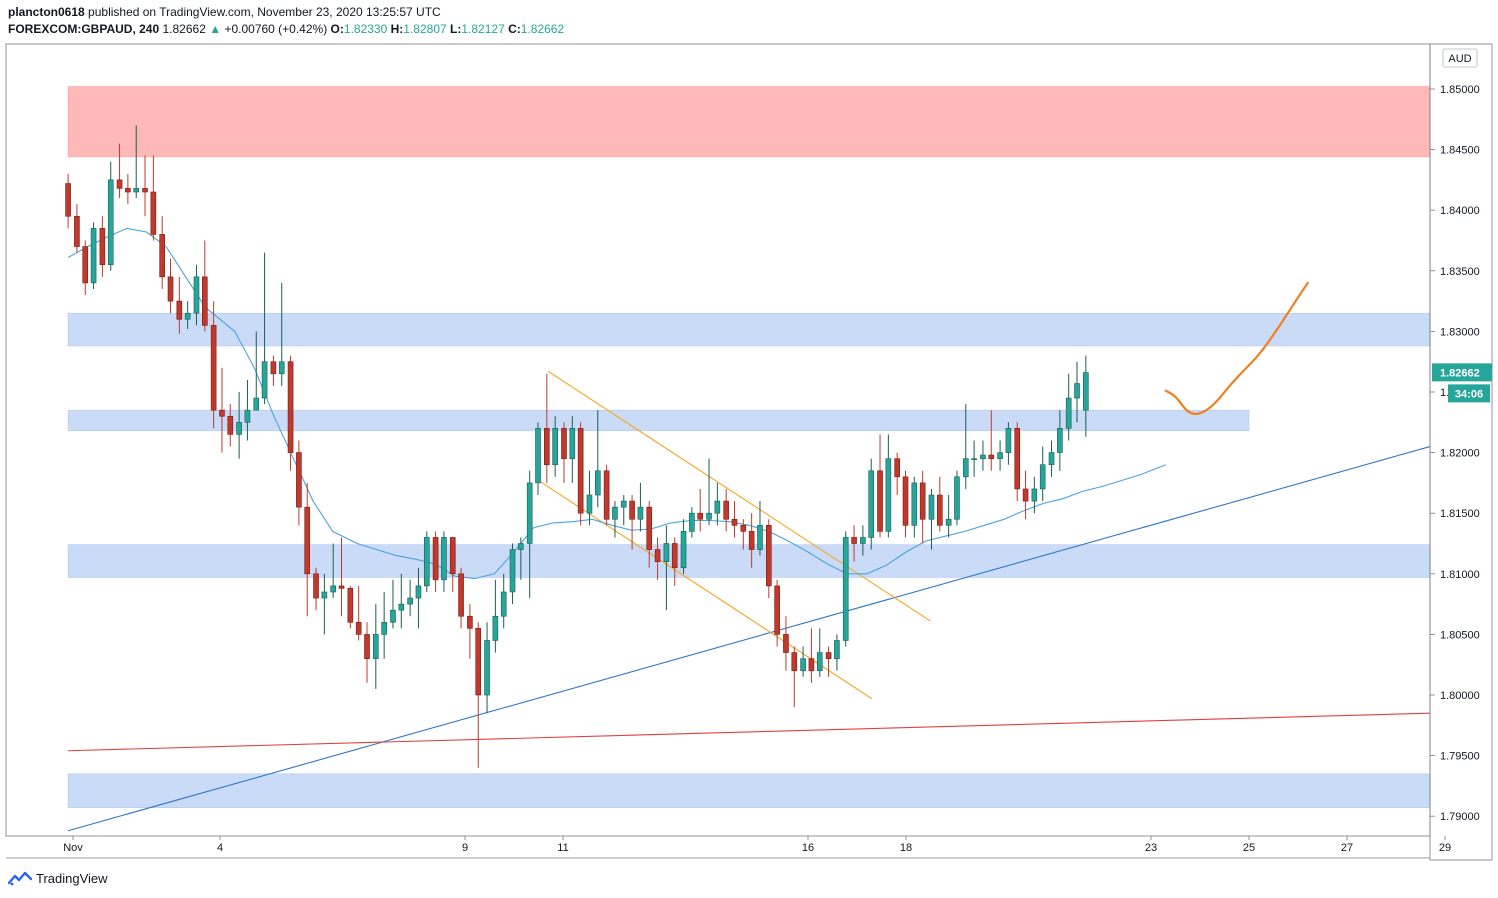  What do you see at coordinates (562, 848) in the screenshot?
I see `x-tick-label: 11` at bounding box center [562, 848].